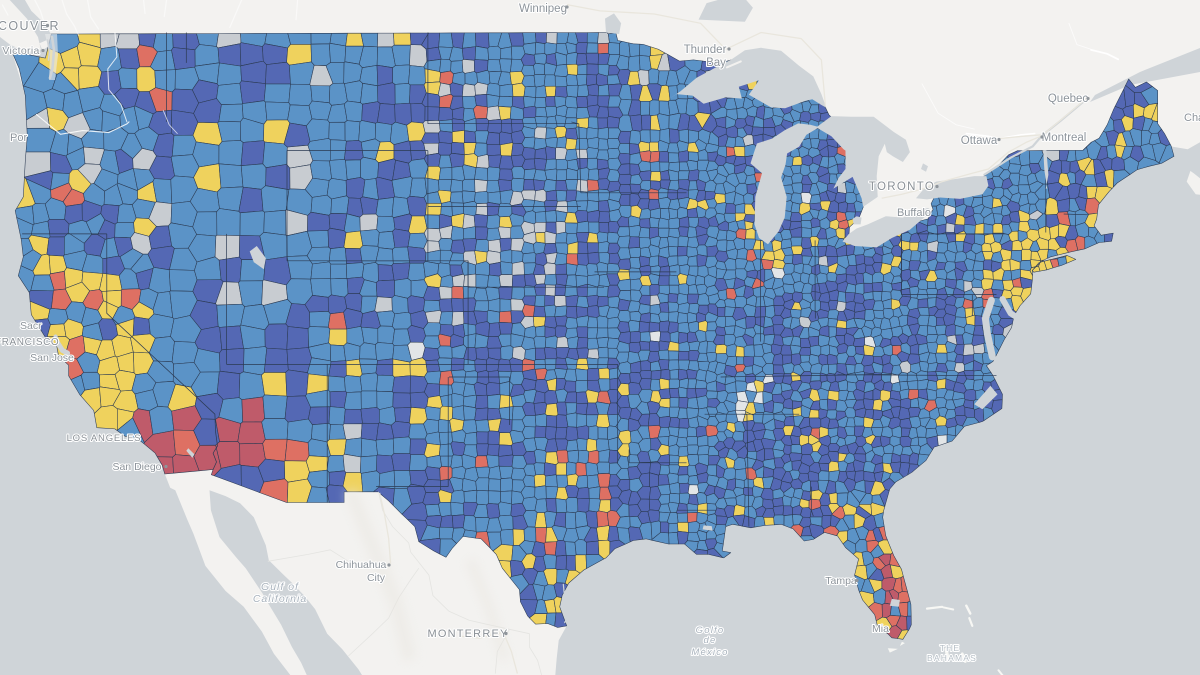 The height and width of the screenshot is (675, 1200). I want to click on svg-text: Winnipeg, so click(543, 9).